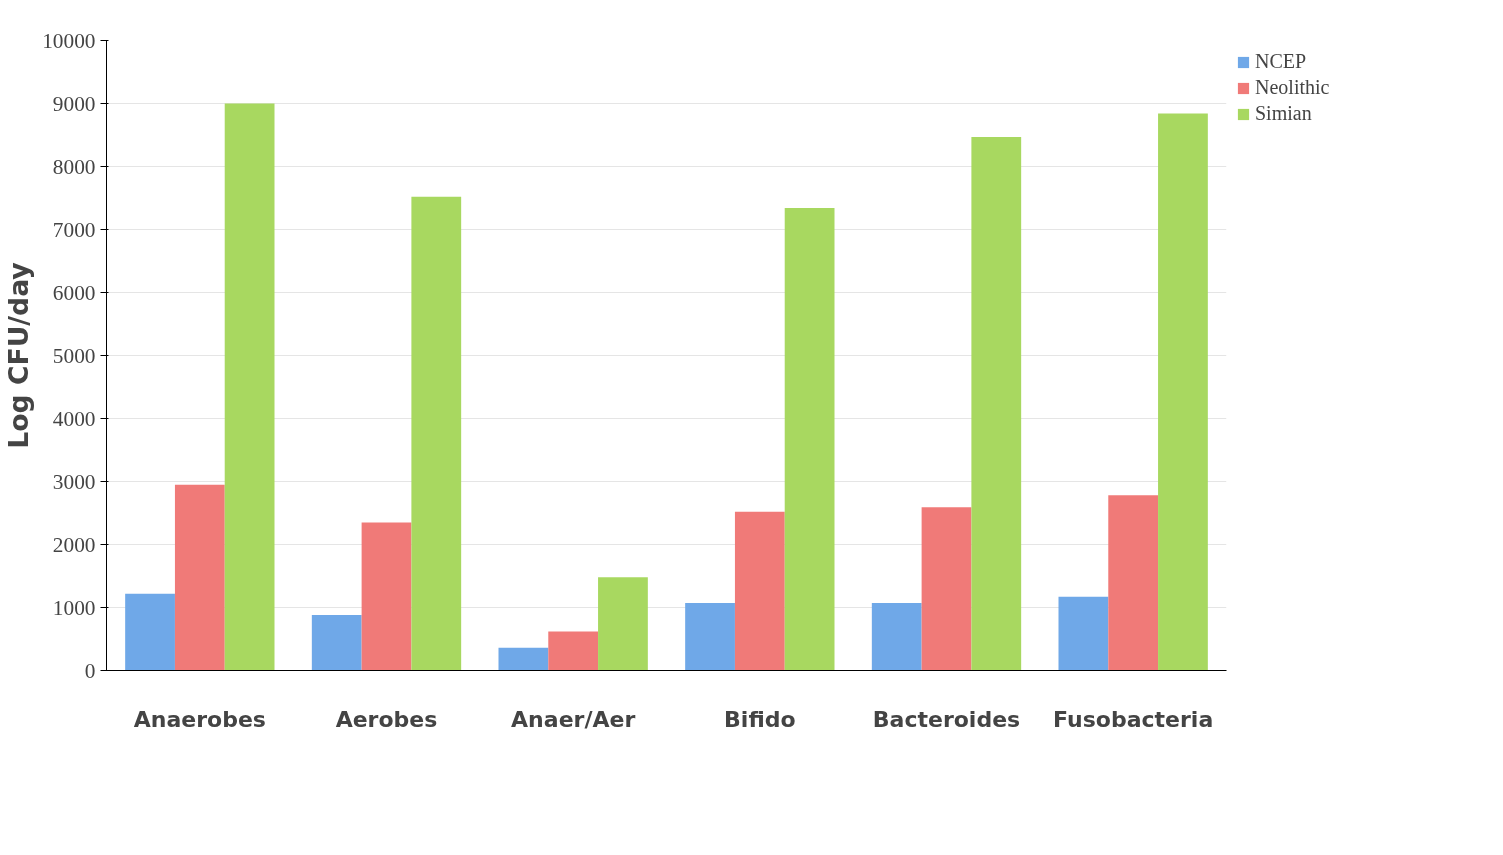 The width and height of the screenshot is (1503, 855). What do you see at coordinates (74, 355) in the screenshot?
I see `y-tick-label: 5000` at bounding box center [74, 355].